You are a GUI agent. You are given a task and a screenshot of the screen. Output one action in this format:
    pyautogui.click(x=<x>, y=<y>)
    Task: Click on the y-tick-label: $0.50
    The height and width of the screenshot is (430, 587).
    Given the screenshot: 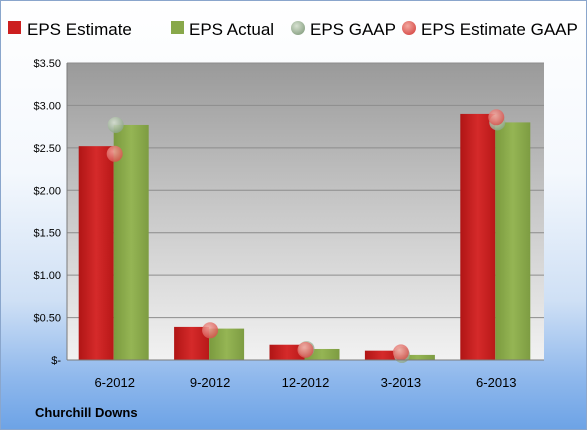 What is the action you would take?
    pyautogui.click(x=47, y=319)
    